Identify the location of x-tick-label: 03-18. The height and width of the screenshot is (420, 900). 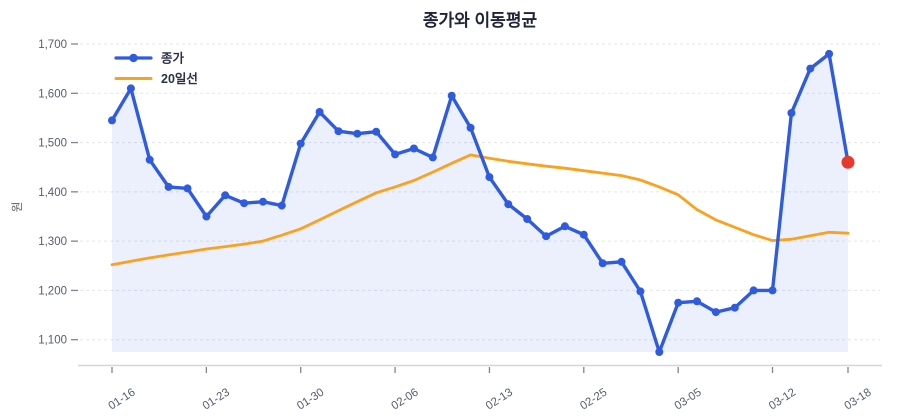
(857, 399).